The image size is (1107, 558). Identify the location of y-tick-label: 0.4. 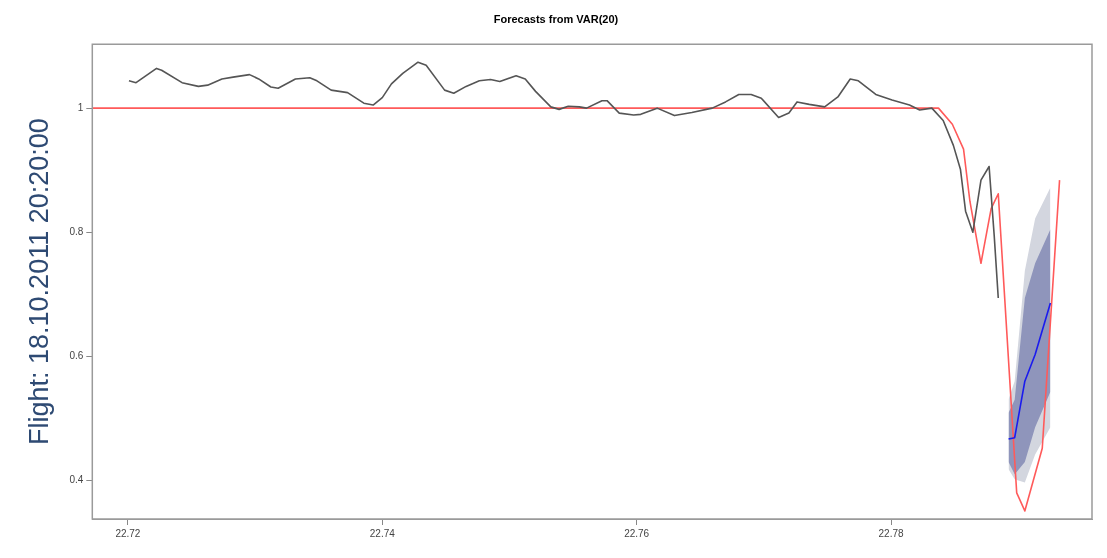
(76, 480).